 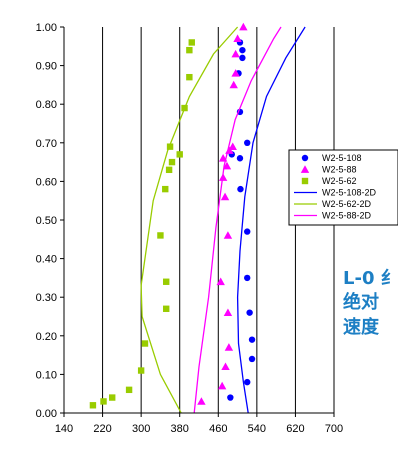 What do you see at coordinates (347, 216) in the screenshot?
I see `legend-label: W2-5-88-2D` at bounding box center [347, 216].